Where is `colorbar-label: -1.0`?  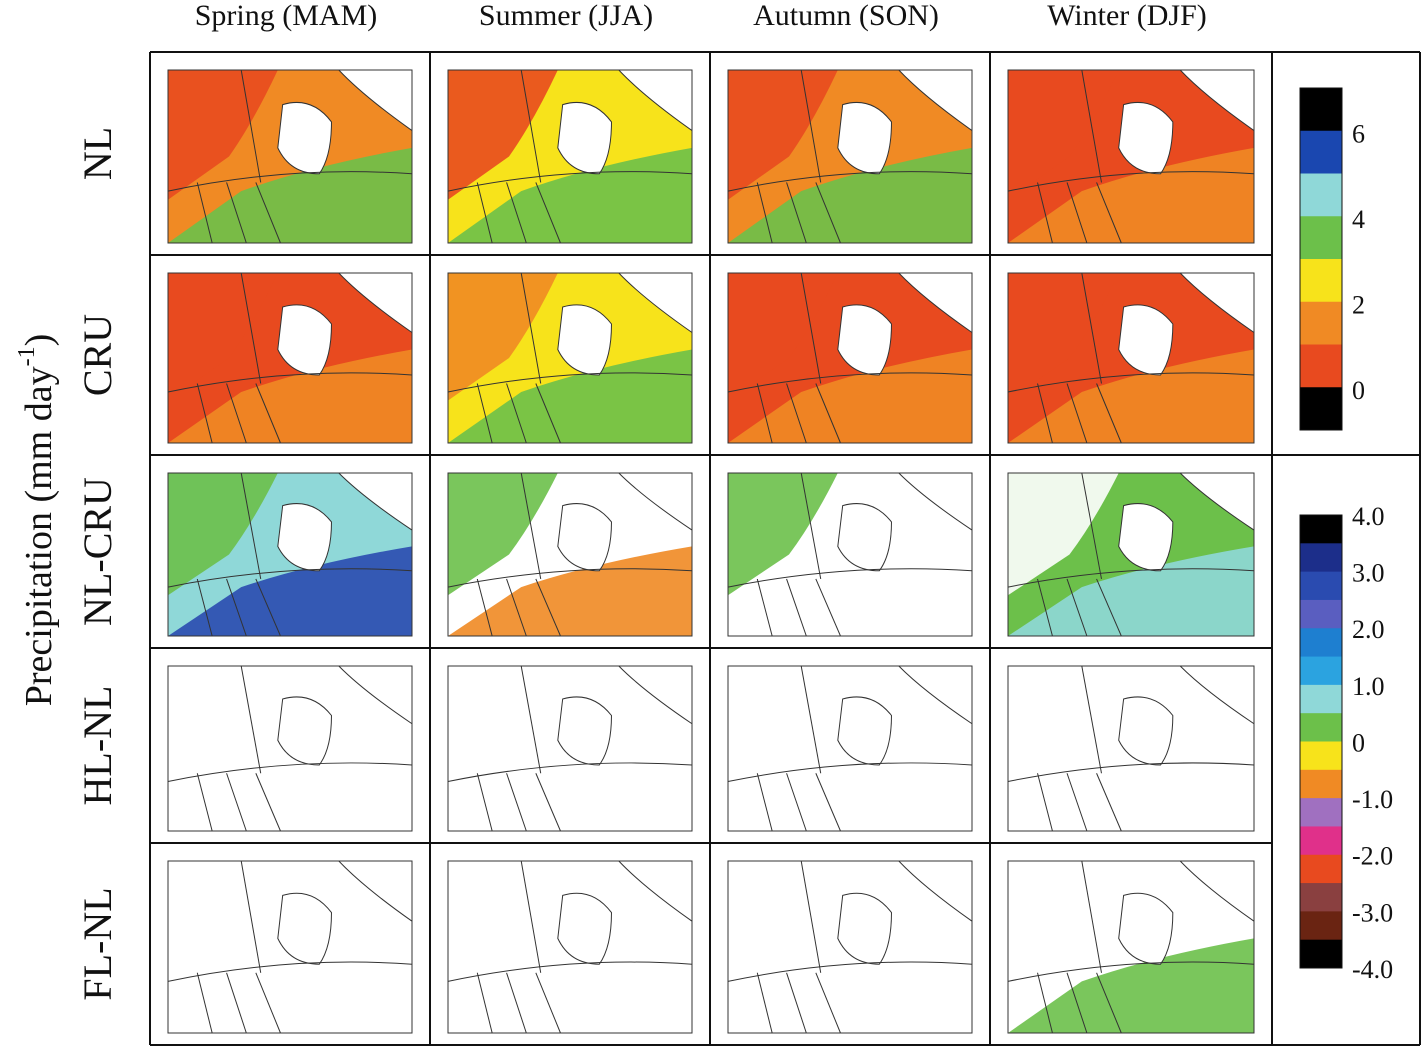
colorbar-label: -1.0 is located at coordinates (1372, 799).